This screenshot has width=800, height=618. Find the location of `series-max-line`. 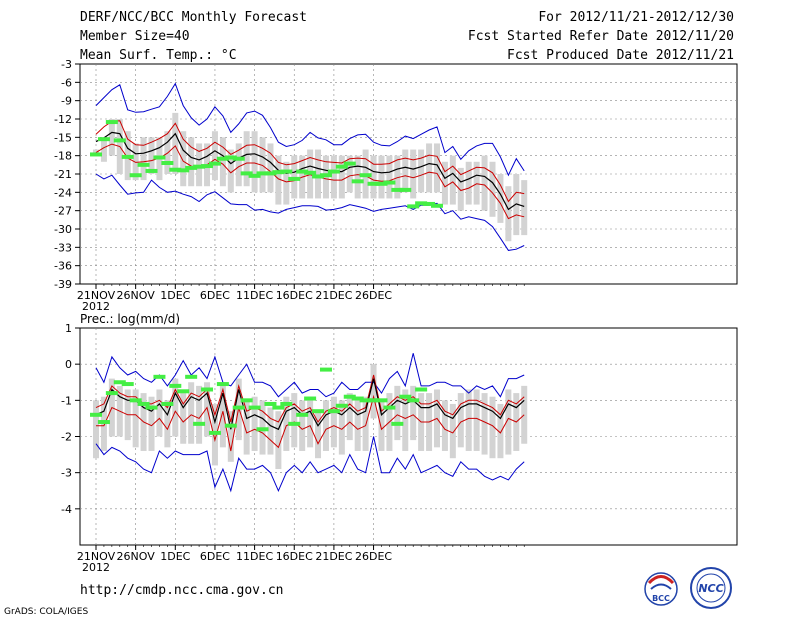

series-max-line is located at coordinates (310, 375).